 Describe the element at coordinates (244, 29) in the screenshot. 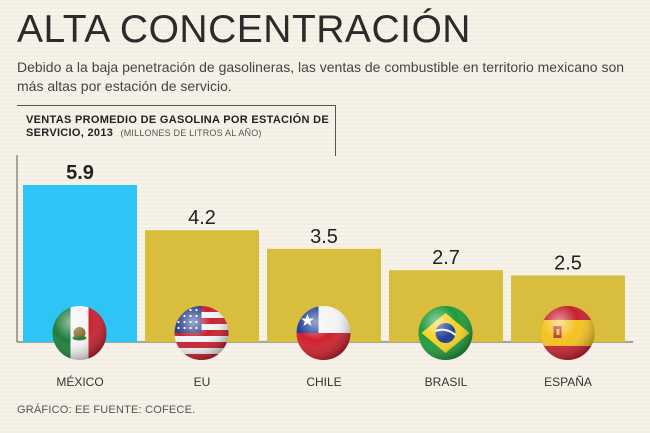

I see `page-title: ALTA CONCENTRACIÓN` at that location.